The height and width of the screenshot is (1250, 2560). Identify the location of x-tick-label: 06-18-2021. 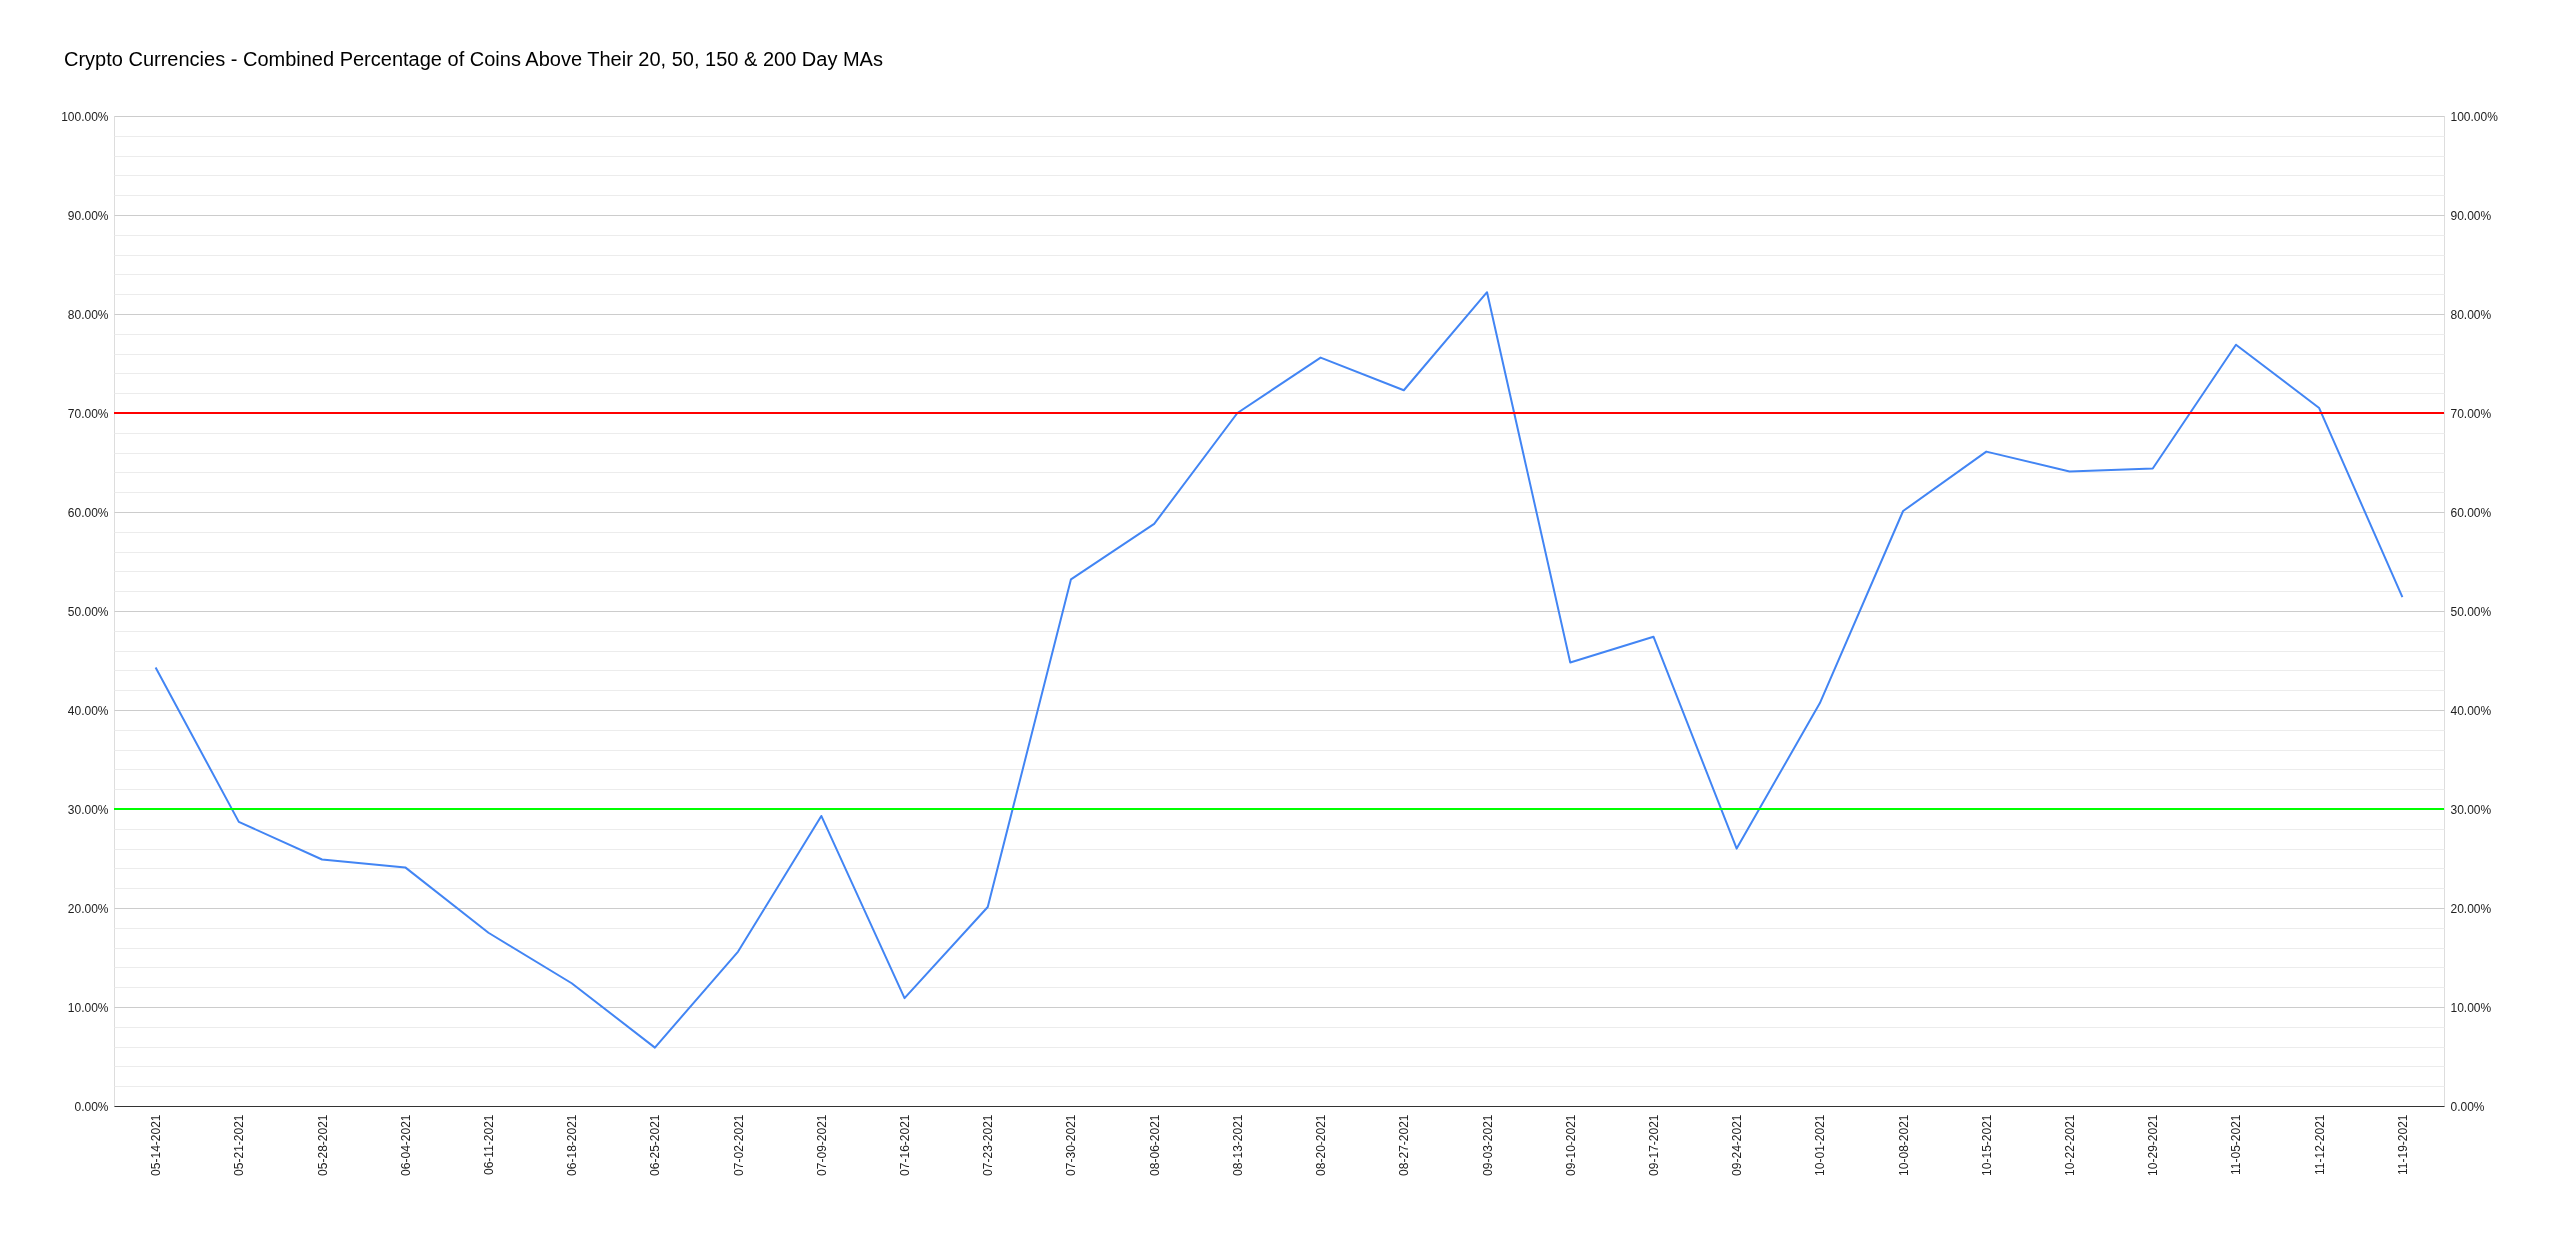
(572, 1145).